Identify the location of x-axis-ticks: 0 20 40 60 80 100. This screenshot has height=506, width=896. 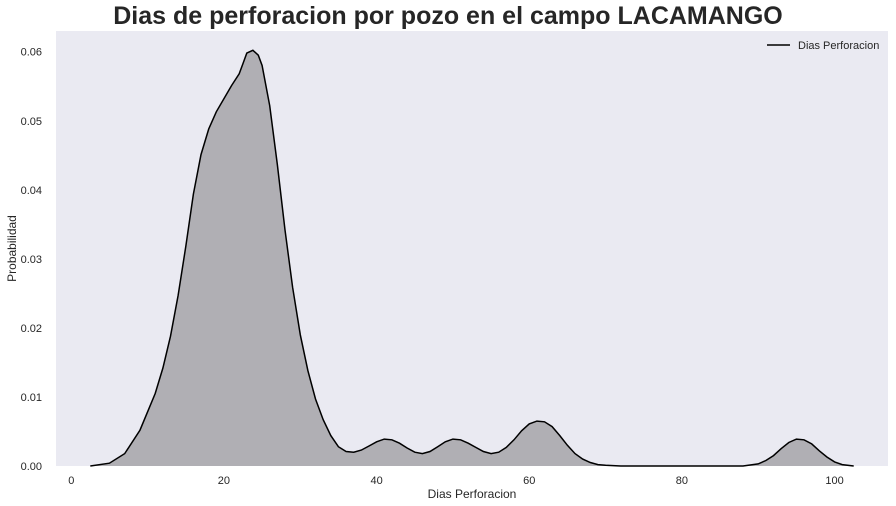
(456, 481).